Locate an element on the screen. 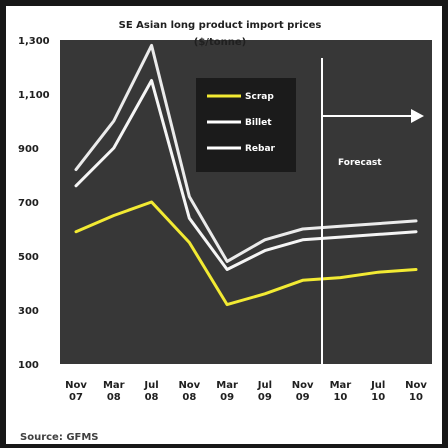 This screenshot has height=448, width=448. x-tick-label: Nov 10 is located at coordinates (416, 391).